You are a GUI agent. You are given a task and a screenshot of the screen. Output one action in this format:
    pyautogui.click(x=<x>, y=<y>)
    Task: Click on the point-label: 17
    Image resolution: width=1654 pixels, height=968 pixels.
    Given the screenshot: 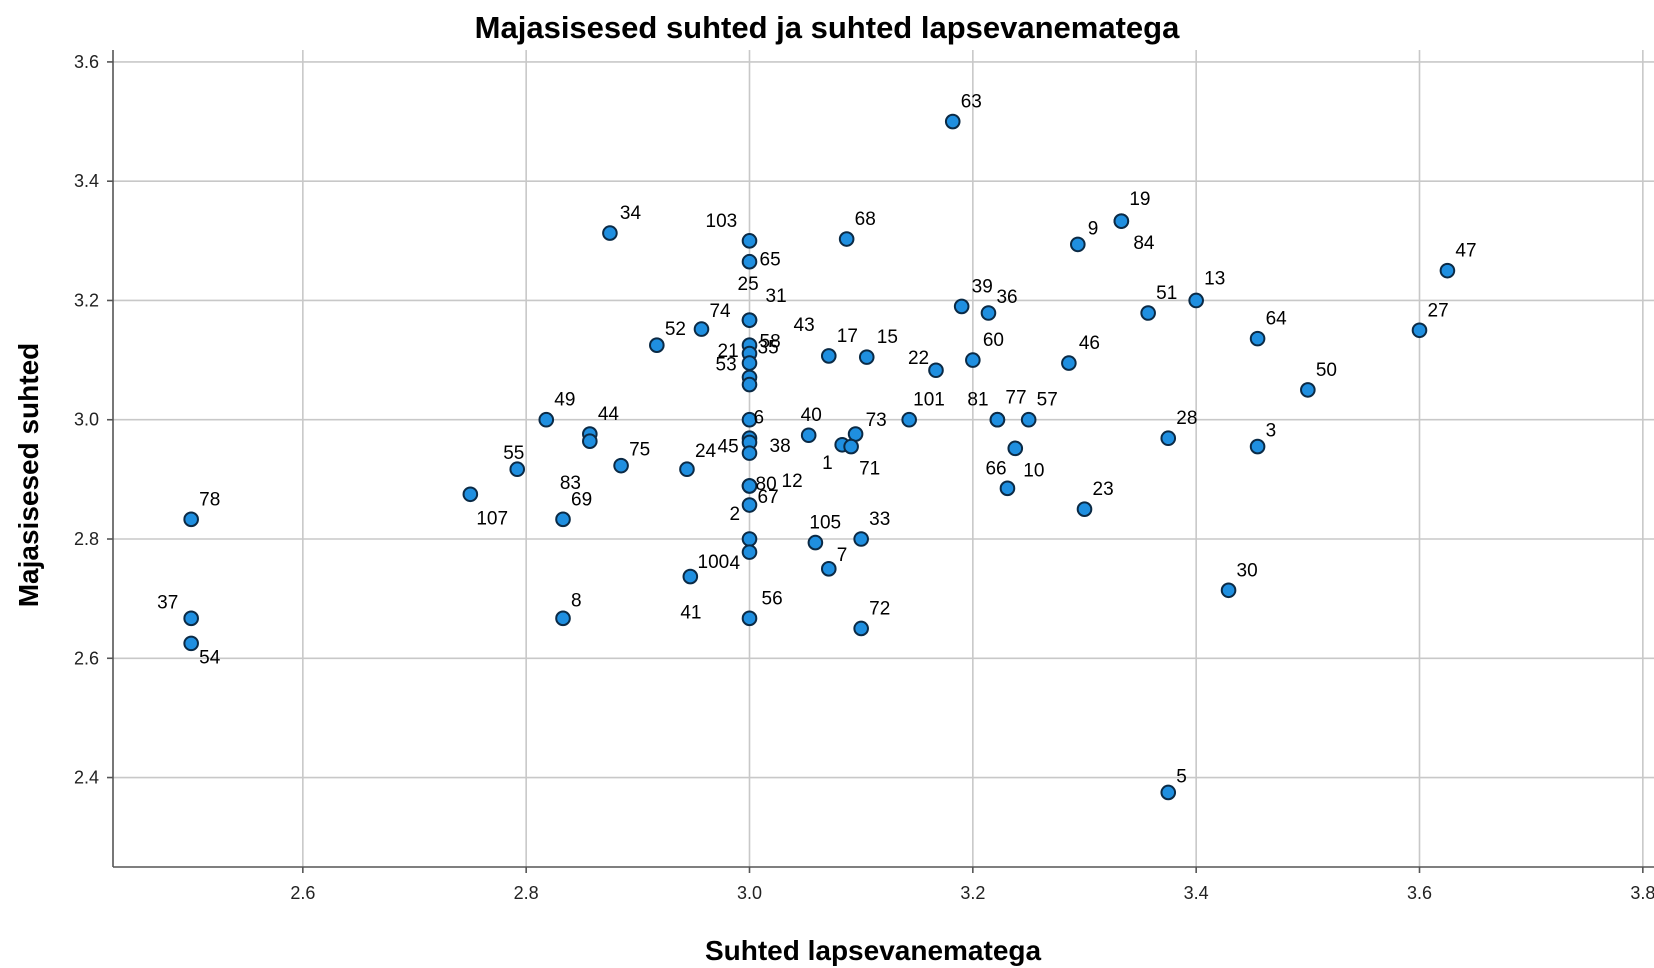 What is the action you would take?
    pyautogui.click(x=847, y=336)
    